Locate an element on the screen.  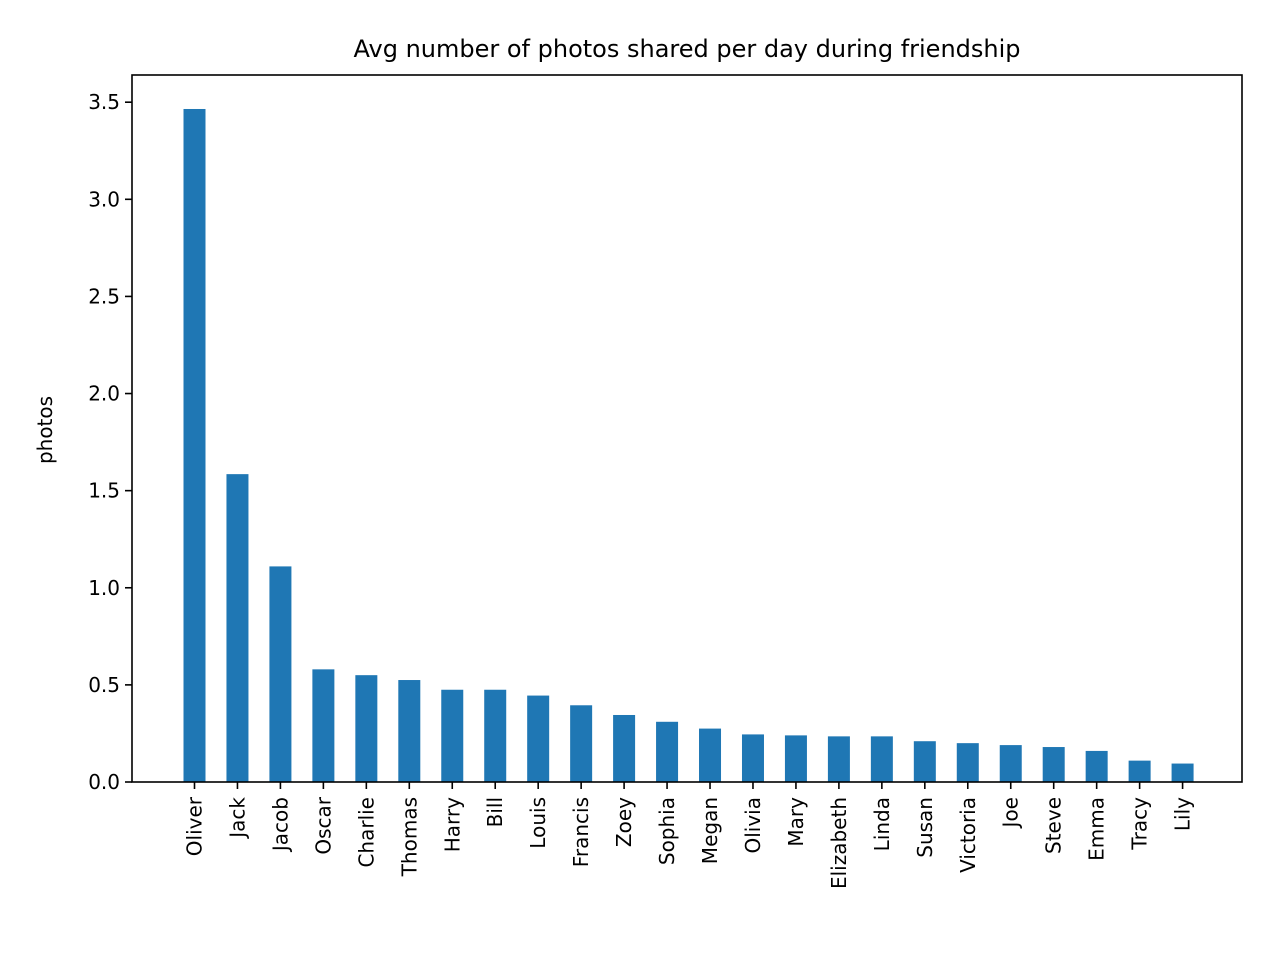
bar-olivia is located at coordinates (752, 758).